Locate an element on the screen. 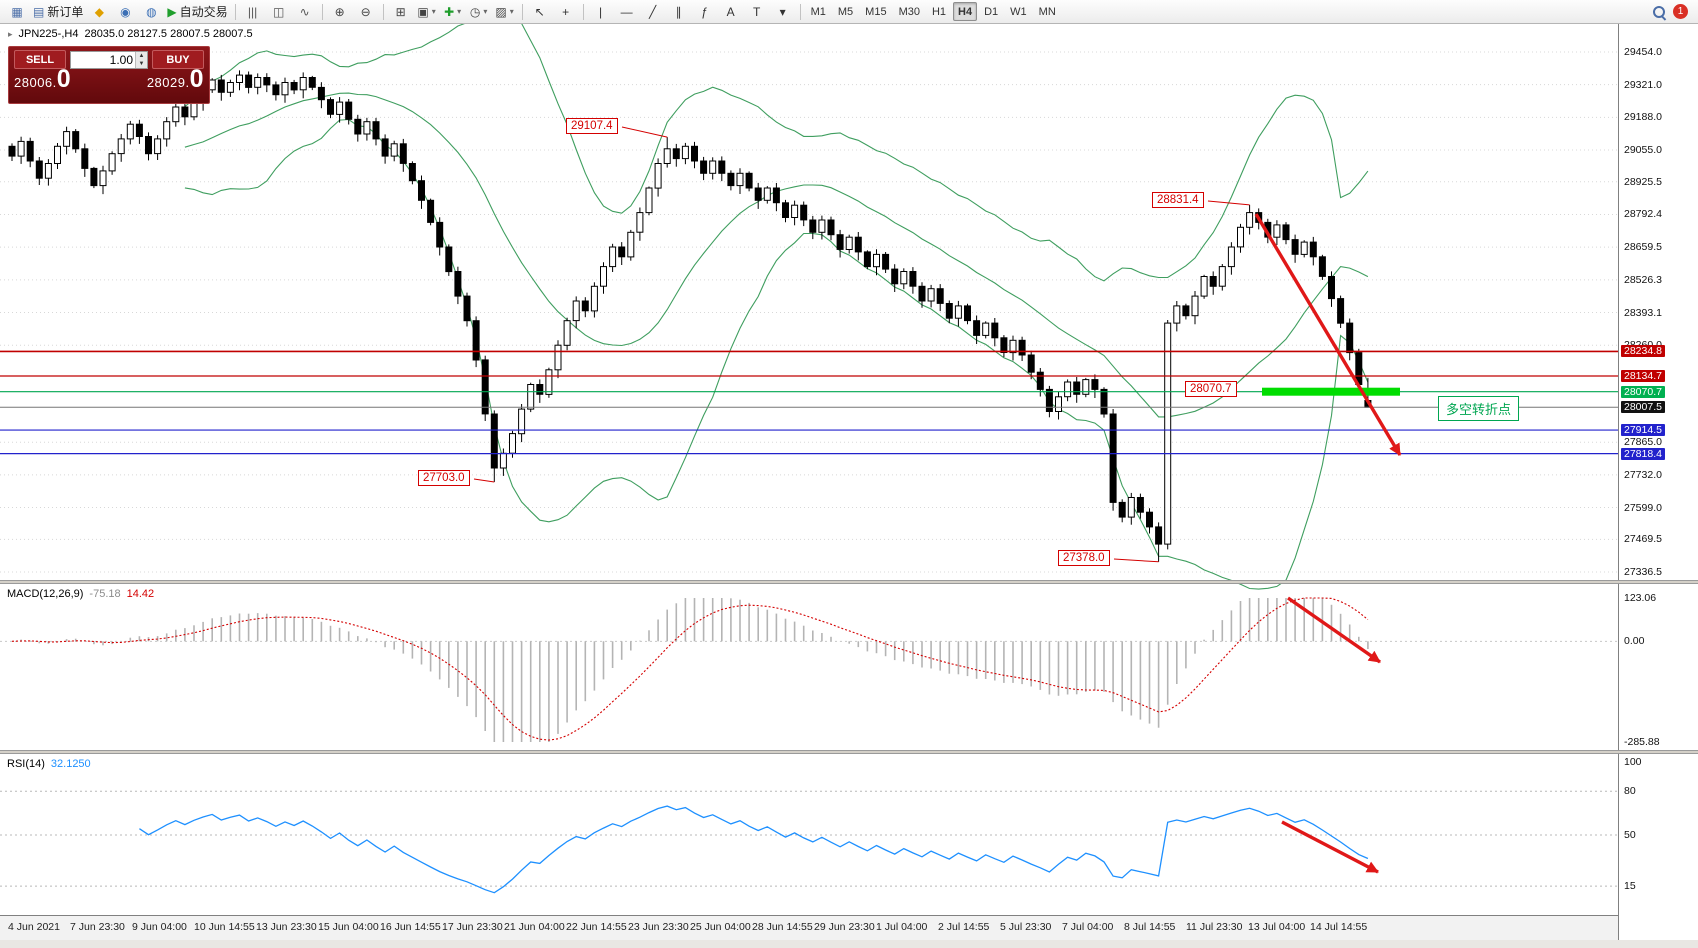  vertical-line-icon-glyph: | is located at coordinates (601, 11).